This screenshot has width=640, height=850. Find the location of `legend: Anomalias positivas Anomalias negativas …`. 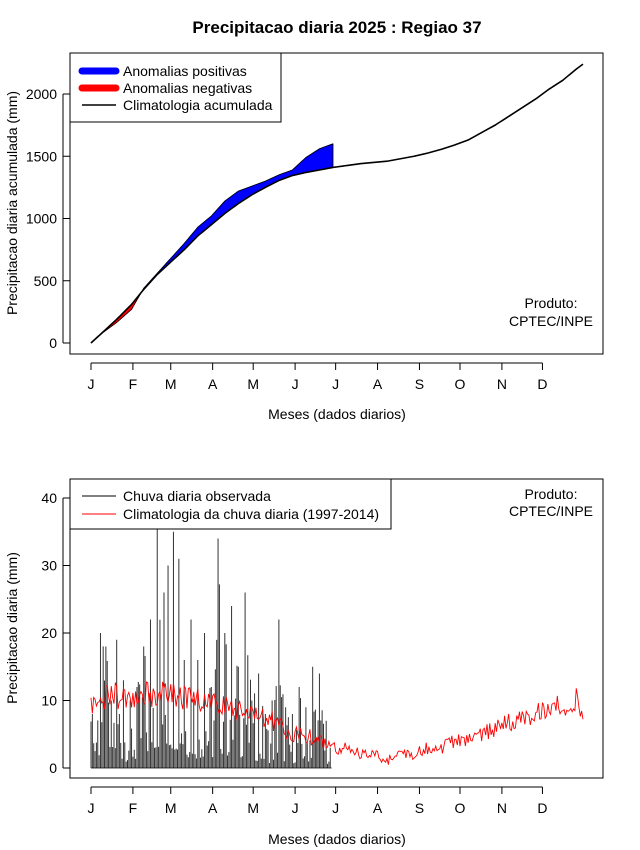

legend: Anomalias positivas Anomalias negativas … is located at coordinates (175, 87).